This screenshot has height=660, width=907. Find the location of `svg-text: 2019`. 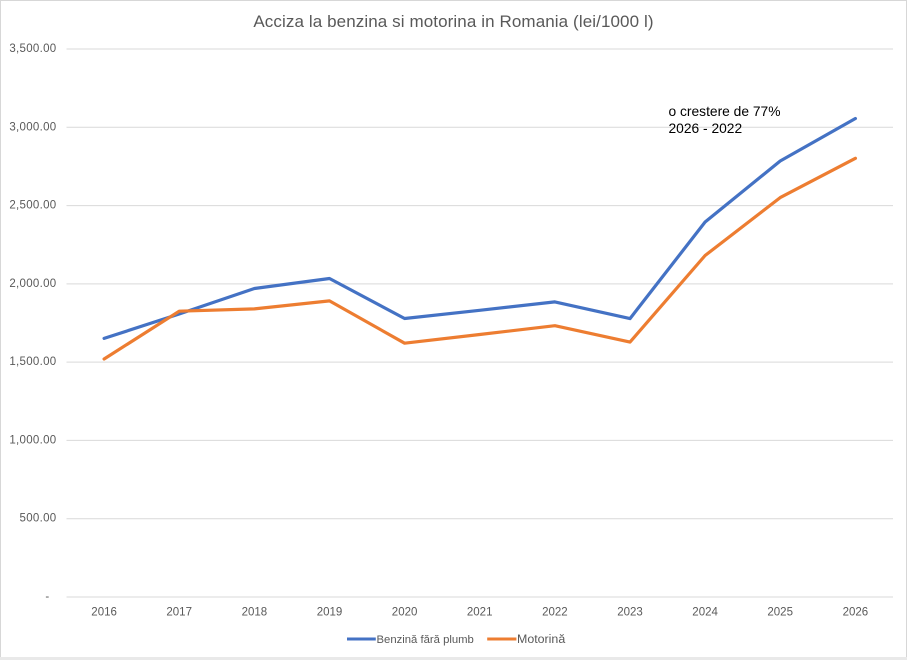

svg-text: 2019 is located at coordinates (330, 613).